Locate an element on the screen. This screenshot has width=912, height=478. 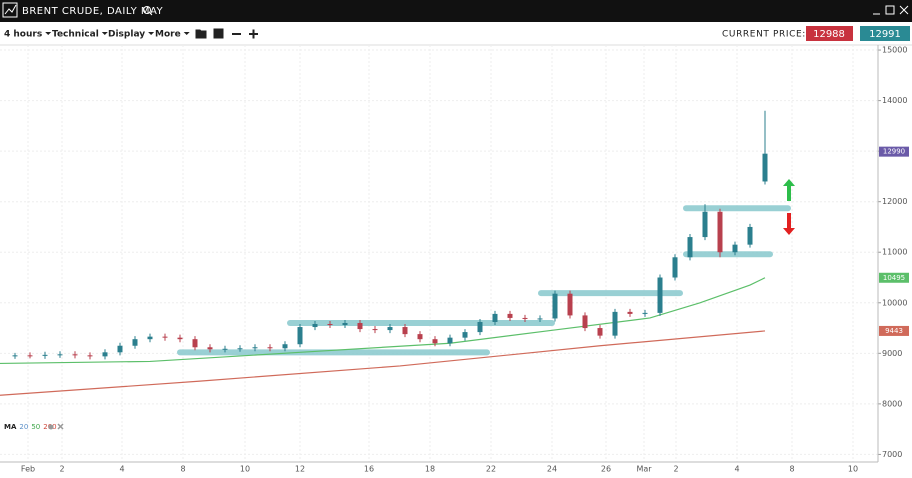
y-tick-label: 8000 is located at coordinates (892, 403).